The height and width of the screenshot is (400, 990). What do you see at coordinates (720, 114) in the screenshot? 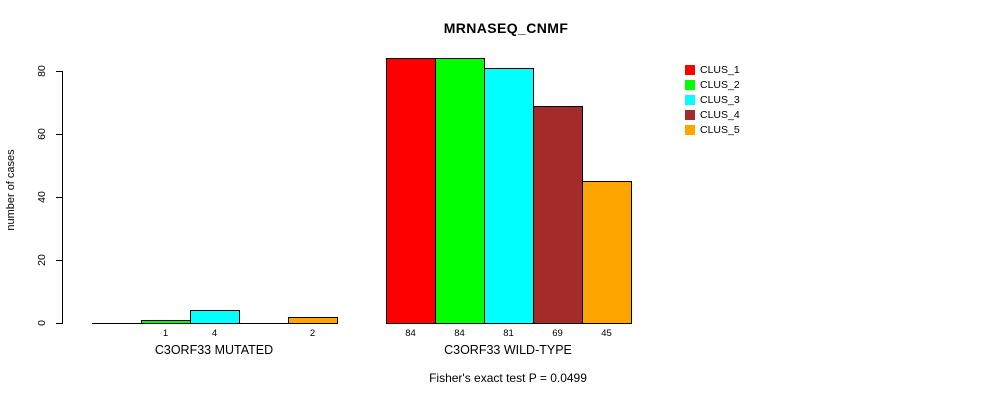
I see `legend-label: CLUS_4` at bounding box center [720, 114].